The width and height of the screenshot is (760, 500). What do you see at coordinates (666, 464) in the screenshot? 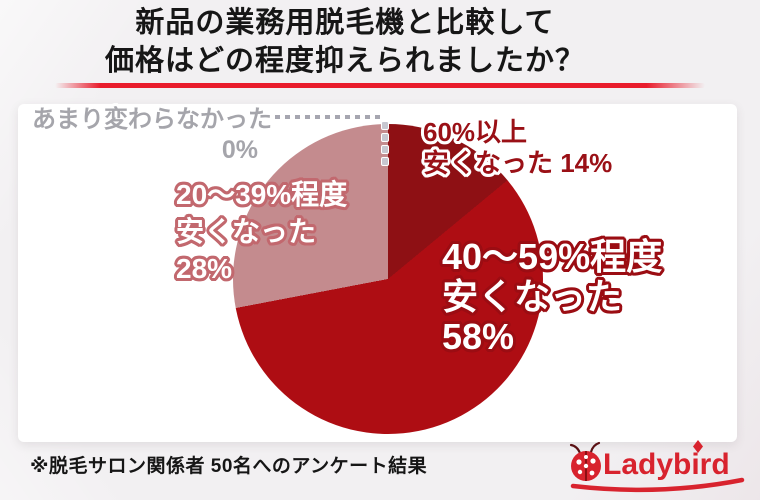
I see `logo-text: Ladybird` at bounding box center [666, 464].